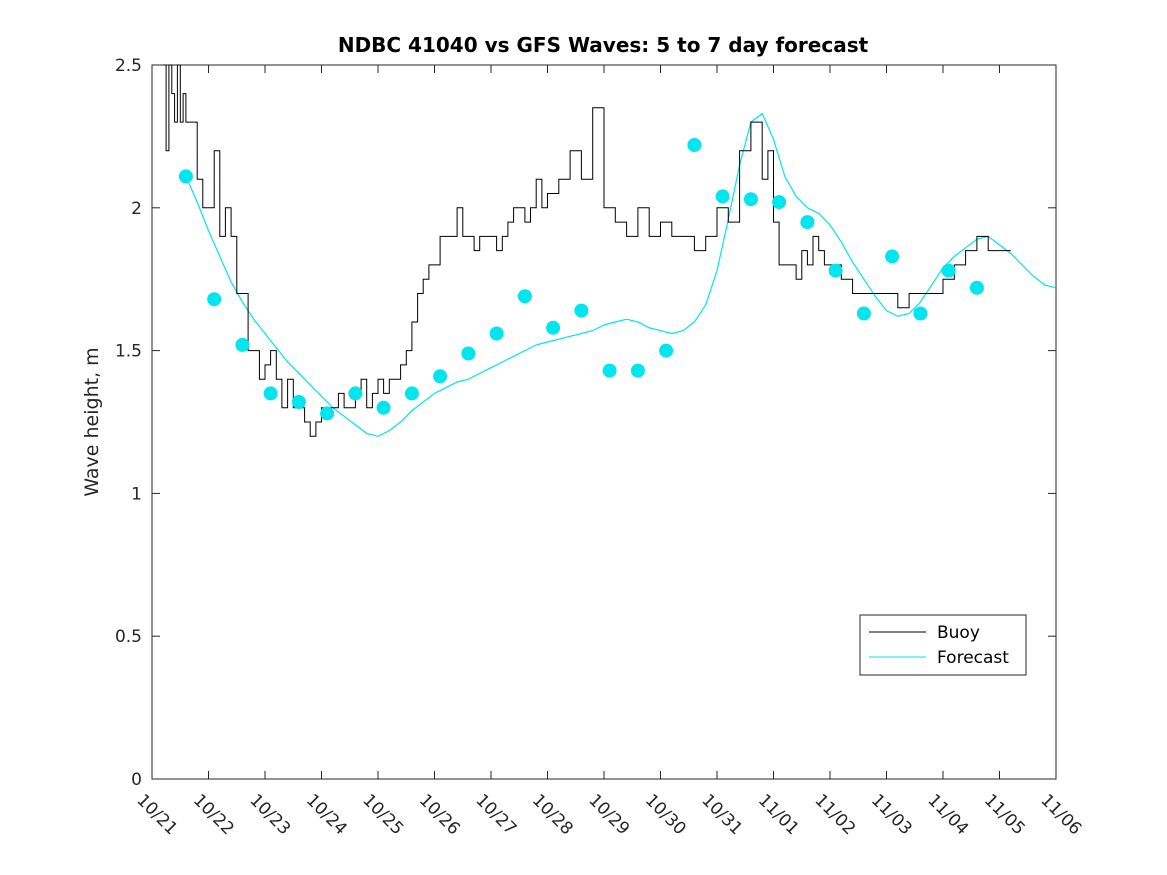 The image size is (1167, 875). Describe the element at coordinates (136, 780) in the screenshot. I see `y-tick-label: 0` at that location.